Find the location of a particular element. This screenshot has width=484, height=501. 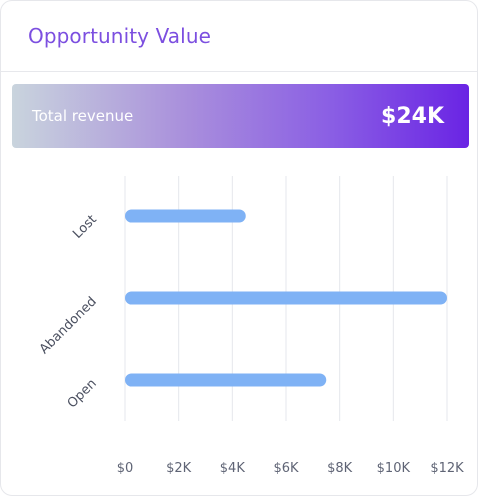

x-tick-label: $0 is located at coordinates (125, 468).